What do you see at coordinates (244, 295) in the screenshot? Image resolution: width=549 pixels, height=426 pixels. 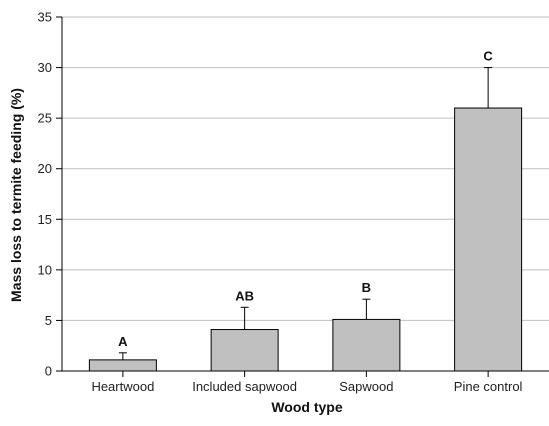 I see `significance-label: AB` at bounding box center [244, 295].